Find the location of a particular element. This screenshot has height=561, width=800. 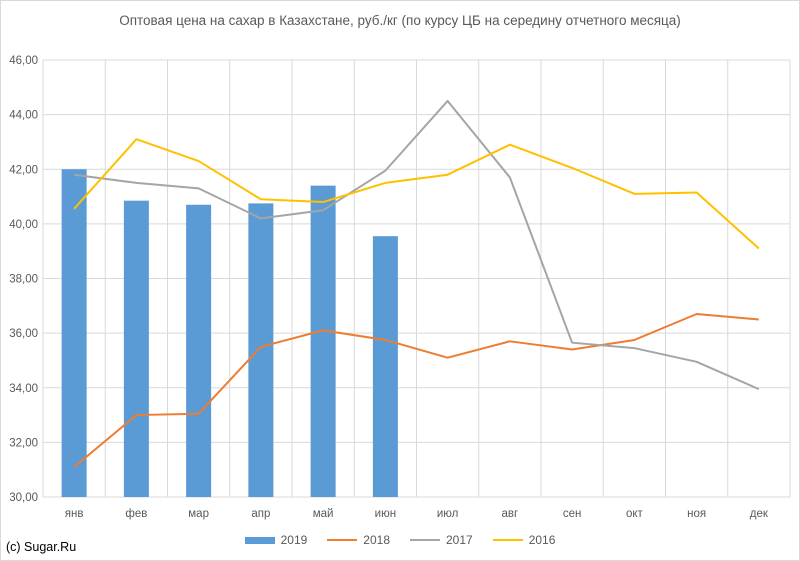

y-tick-label: 40,00 is located at coordinates (23, 225).